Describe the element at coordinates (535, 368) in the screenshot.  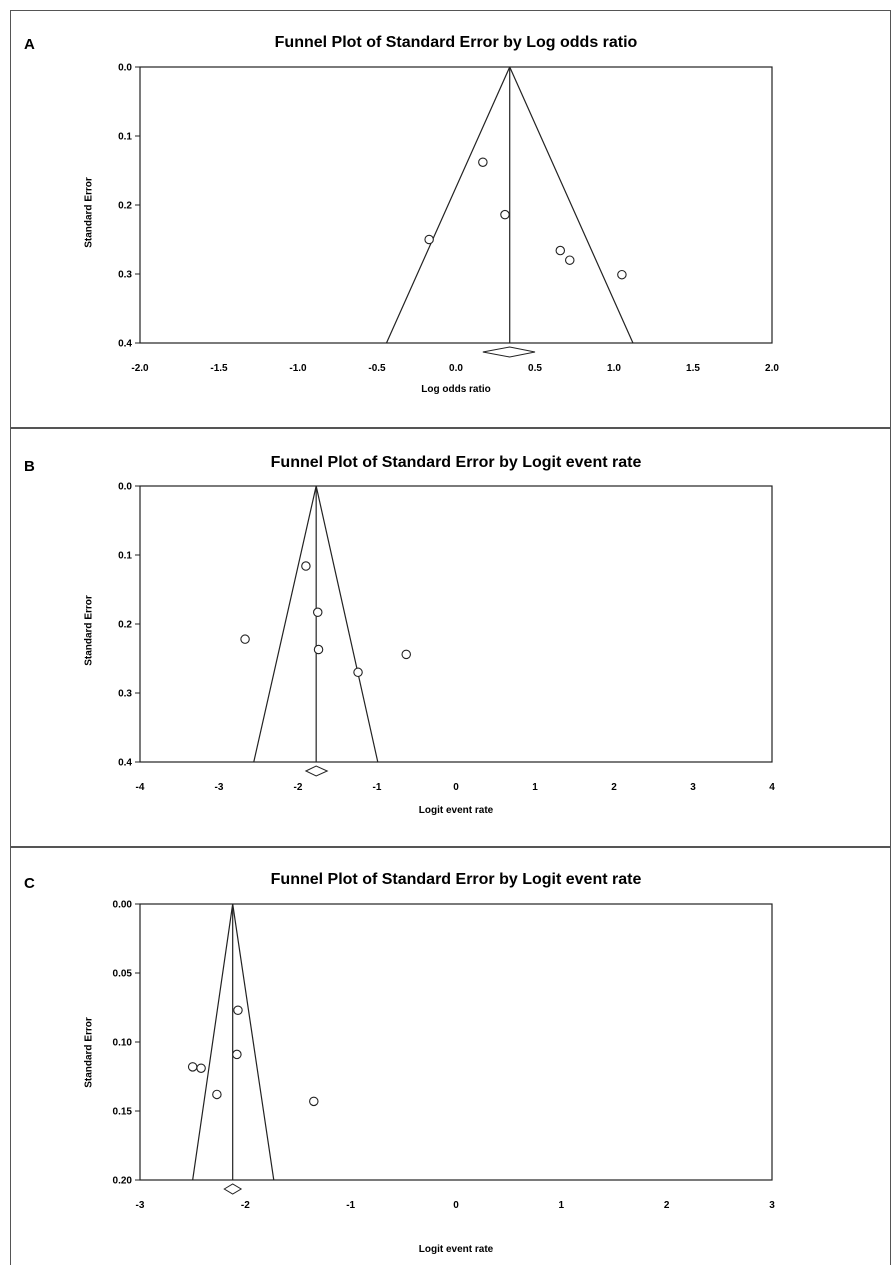
I see `x-tick-label: 0.5` at that location.